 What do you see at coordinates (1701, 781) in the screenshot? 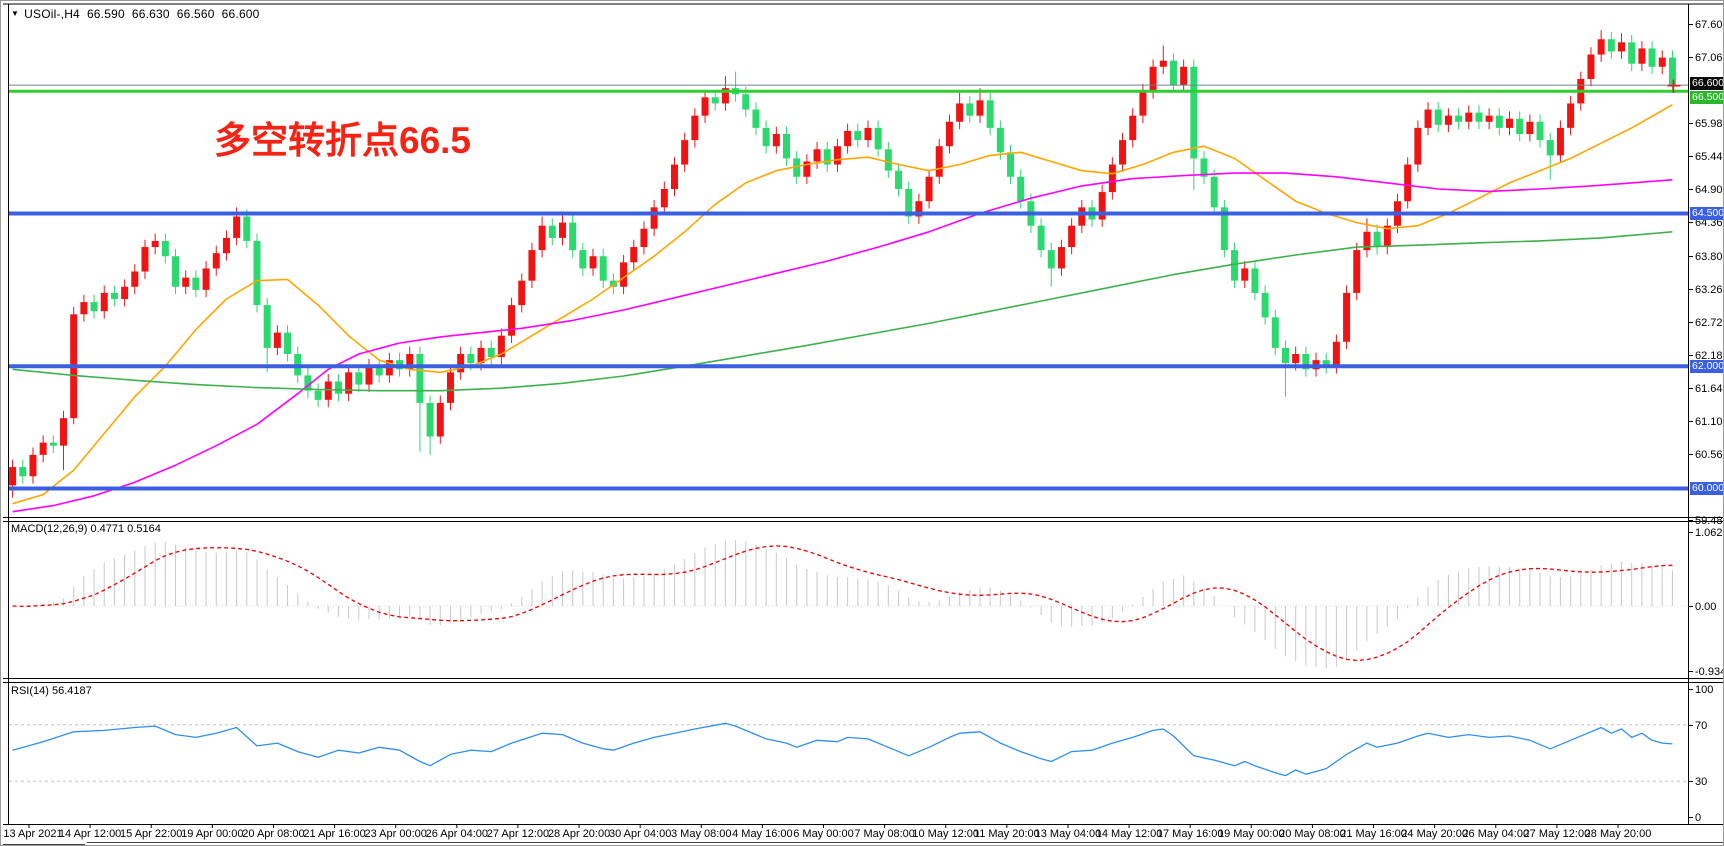
I see `rsi-axis-label: 30` at bounding box center [1701, 781].